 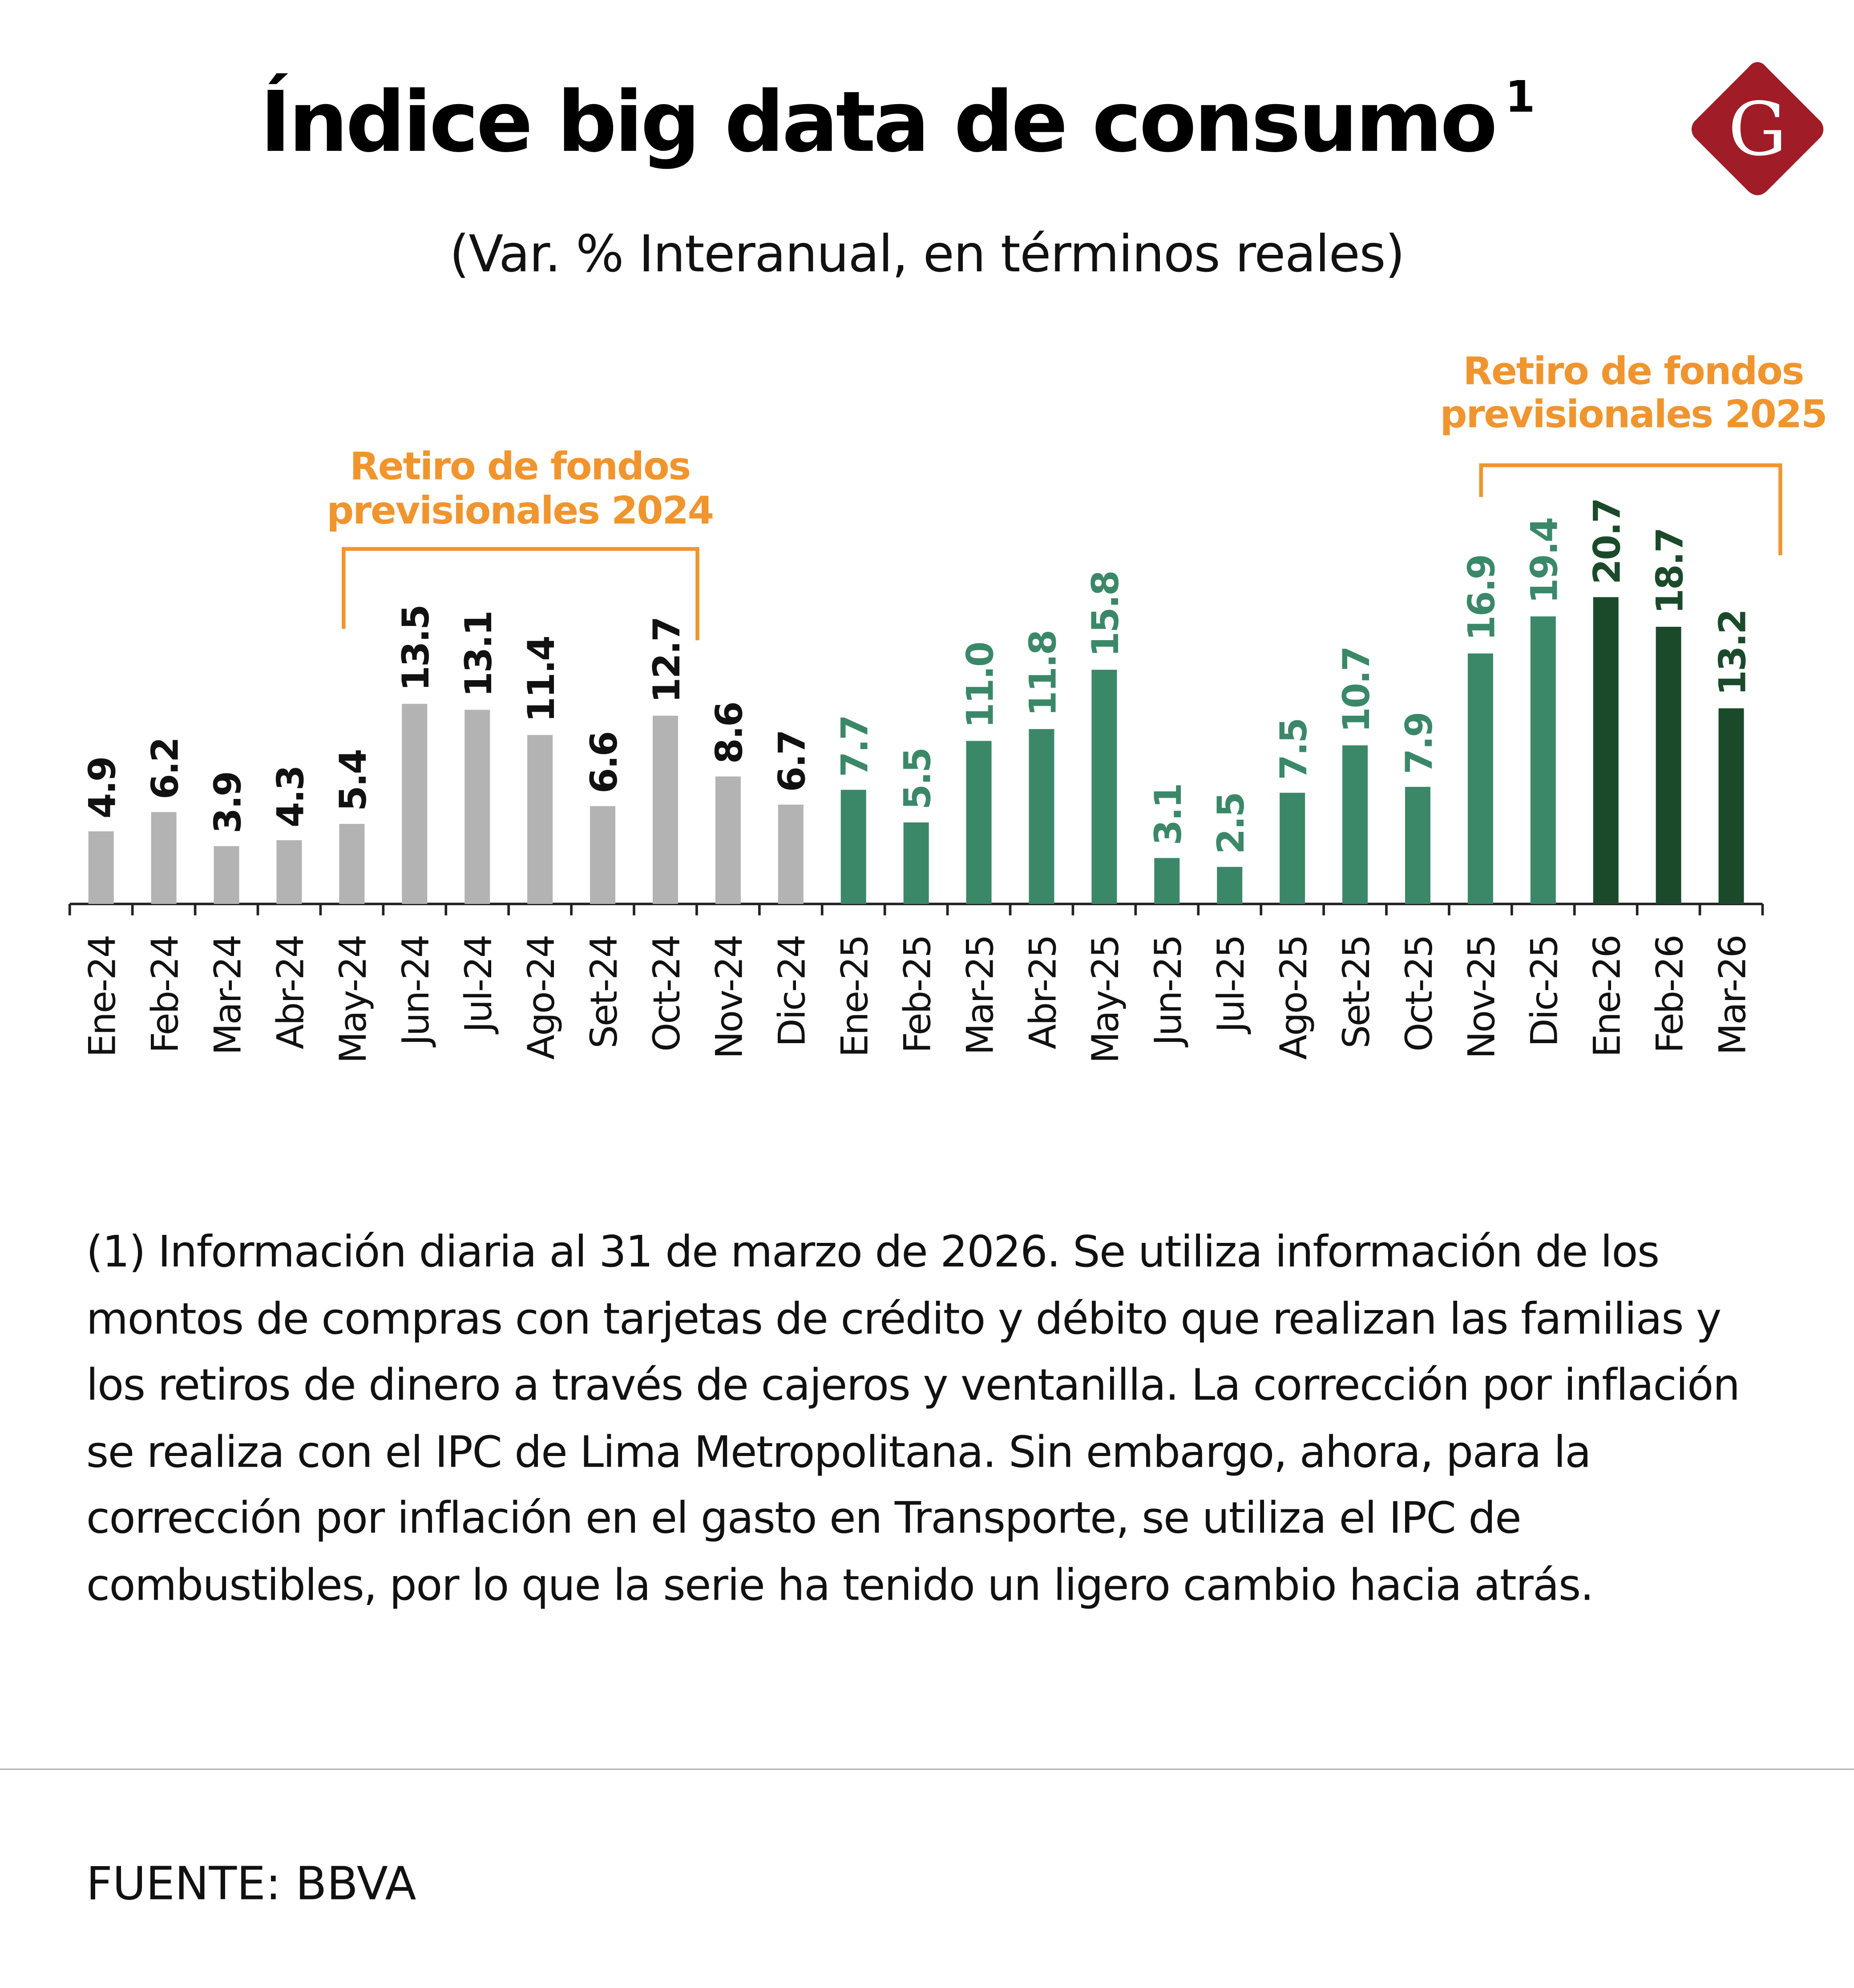 I want to click on data-label: 12.7, so click(x=667, y=660).